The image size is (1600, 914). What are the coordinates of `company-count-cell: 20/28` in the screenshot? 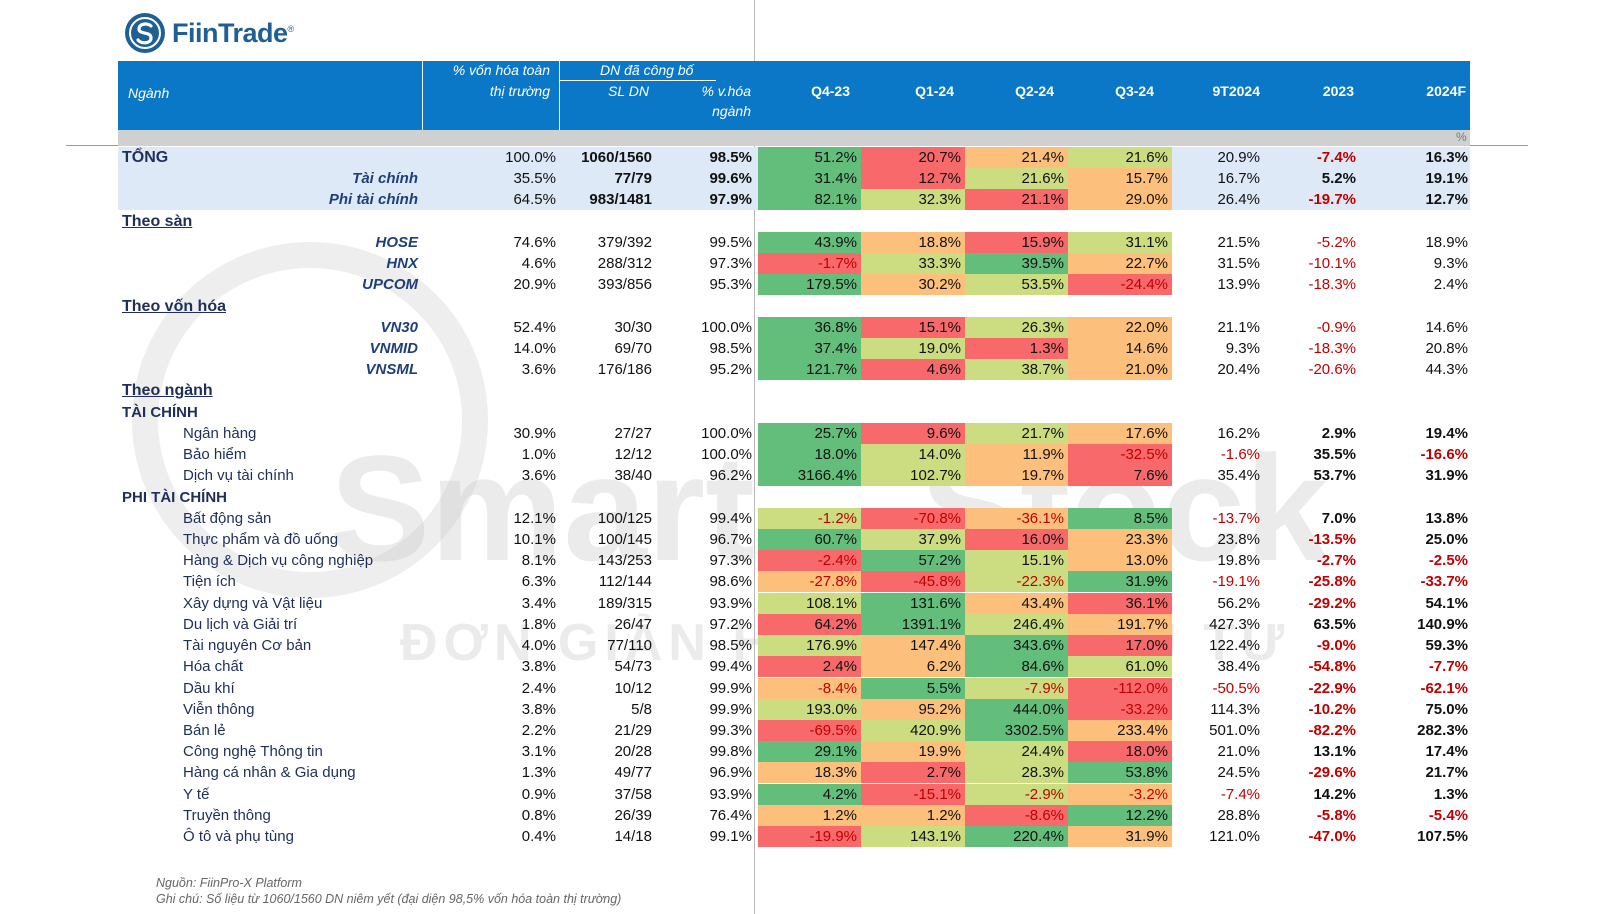 It's located at (633, 751).